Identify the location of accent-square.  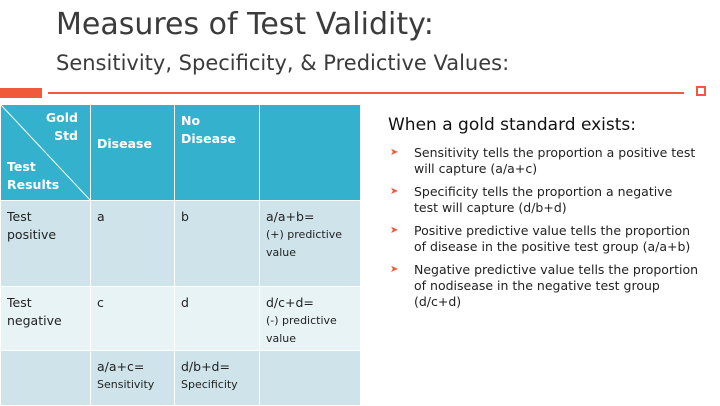
(701, 91).